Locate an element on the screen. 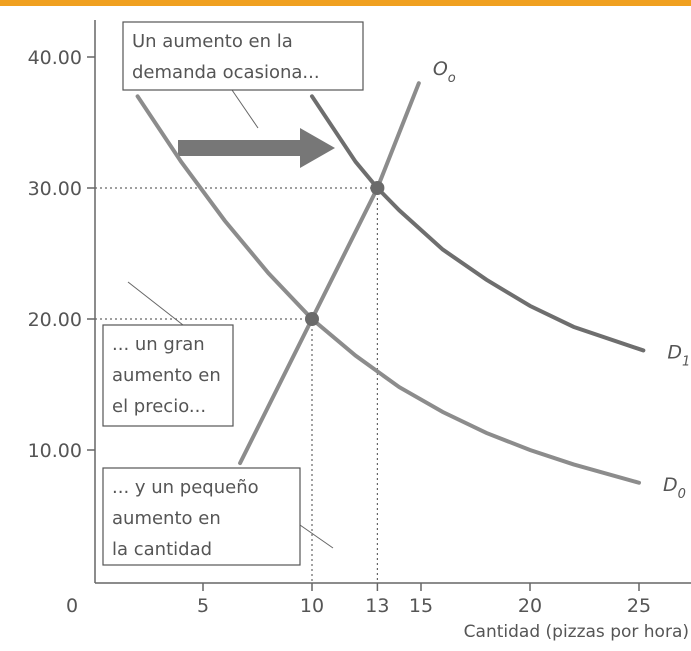 Image resolution: width=691 pixels, height=651 pixels. y-tick-label: 30.00 is located at coordinates (55, 189).